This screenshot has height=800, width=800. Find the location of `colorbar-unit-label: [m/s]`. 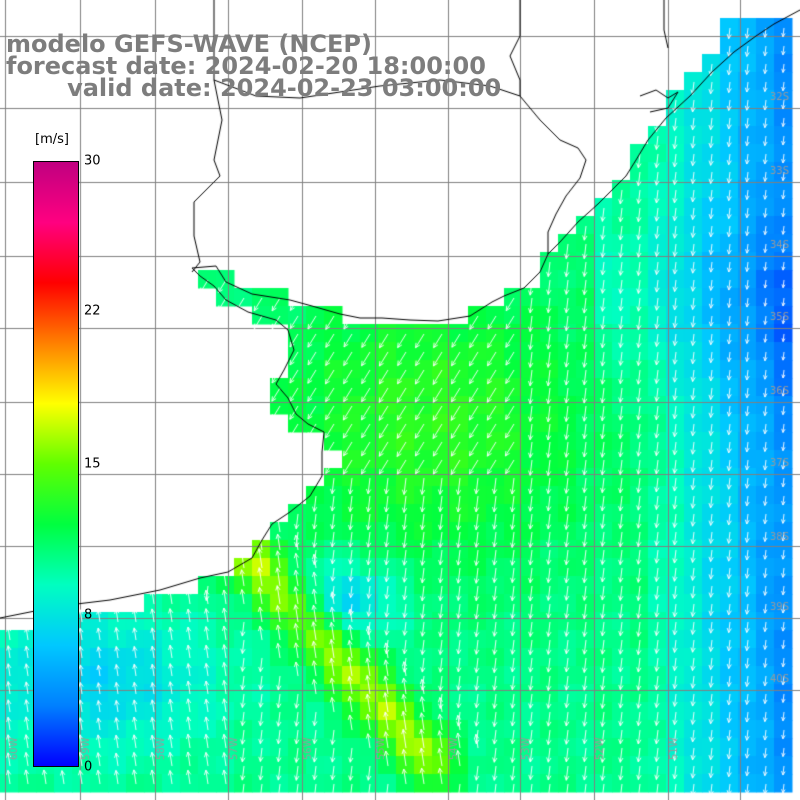

colorbar-unit-label: [m/s] is located at coordinates (52, 139).